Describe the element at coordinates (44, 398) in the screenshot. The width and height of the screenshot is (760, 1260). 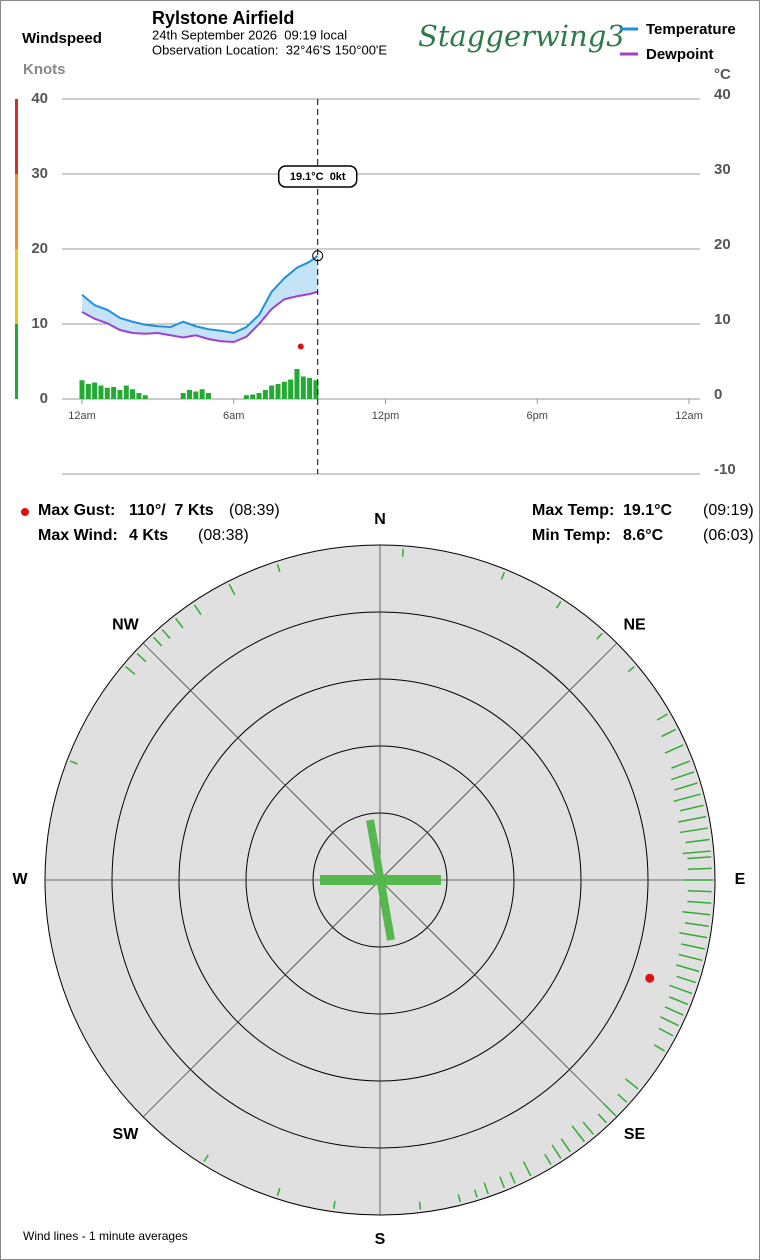
I see `y-tick-label: 0` at that location.